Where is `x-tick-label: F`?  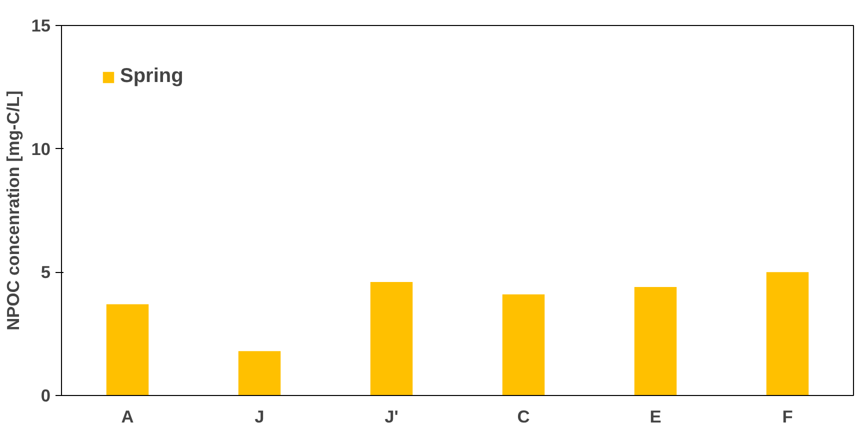 x-tick-label: F is located at coordinates (787, 416).